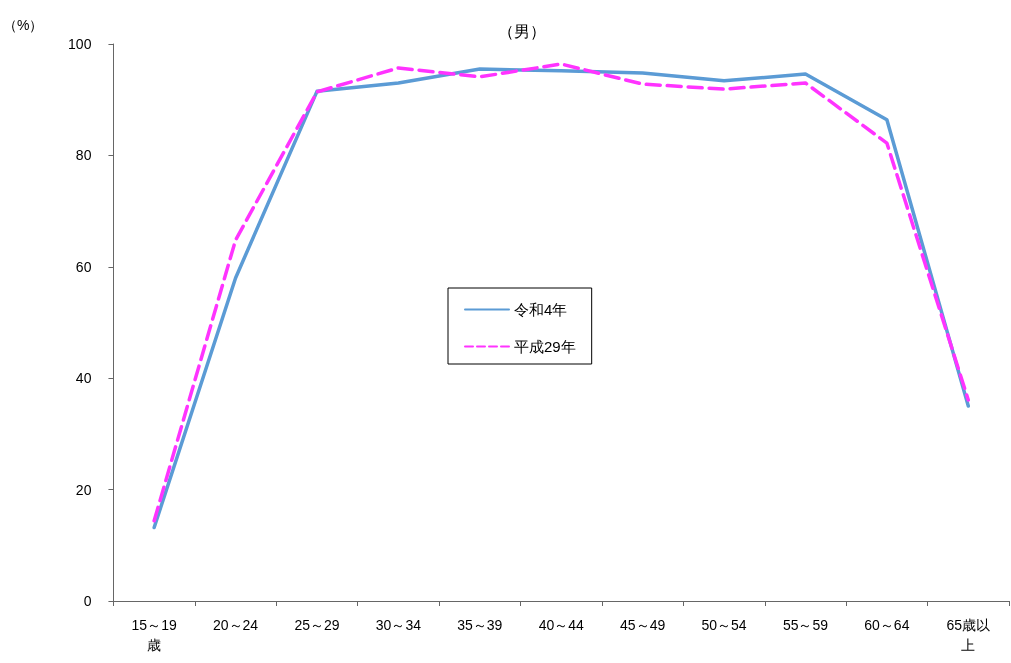  I want to click on y-axis-title: （%）, so click(23, 25).